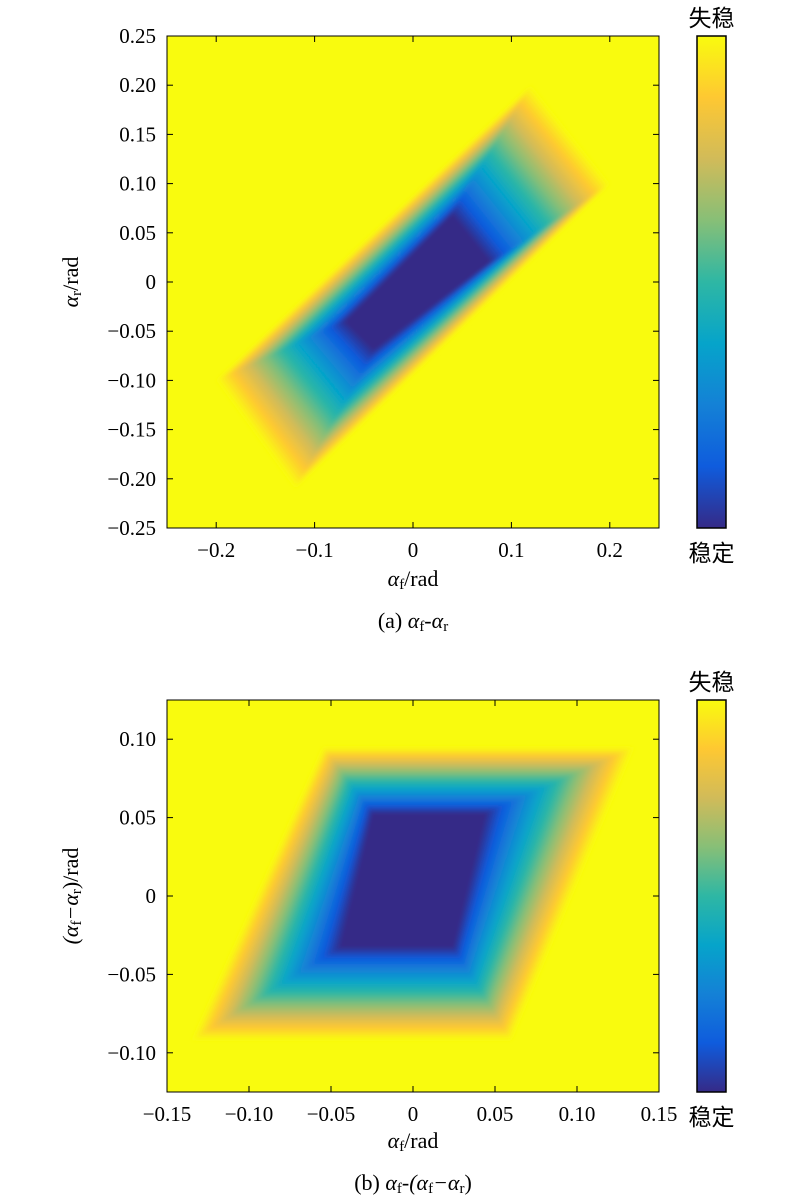 The width and height of the screenshot is (800, 1201). What do you see at coordinates (137, 134) in the screenshot?
I see `y-tick-label: 0.15` at bounding box center [137, 134].